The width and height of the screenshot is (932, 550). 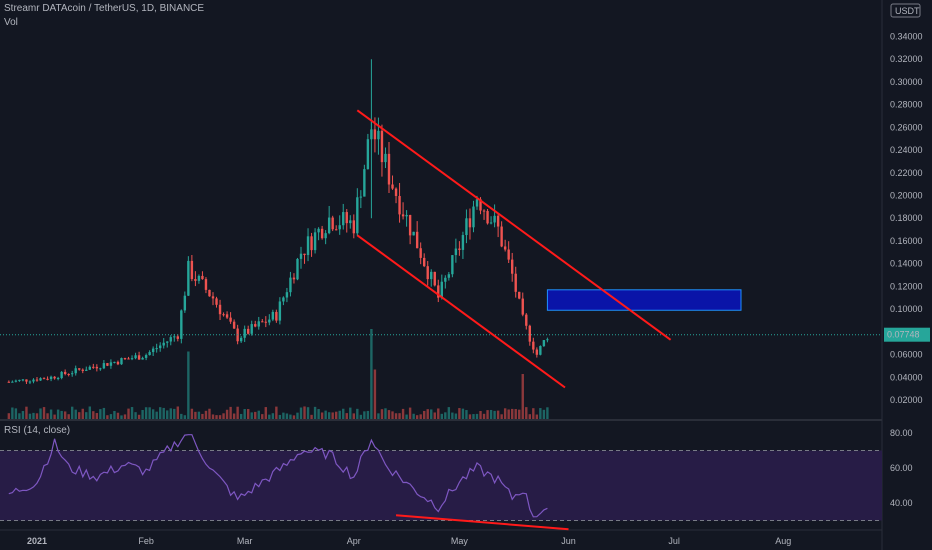 I want to click on currency-badge: USDT, so click(x=905, y=10).